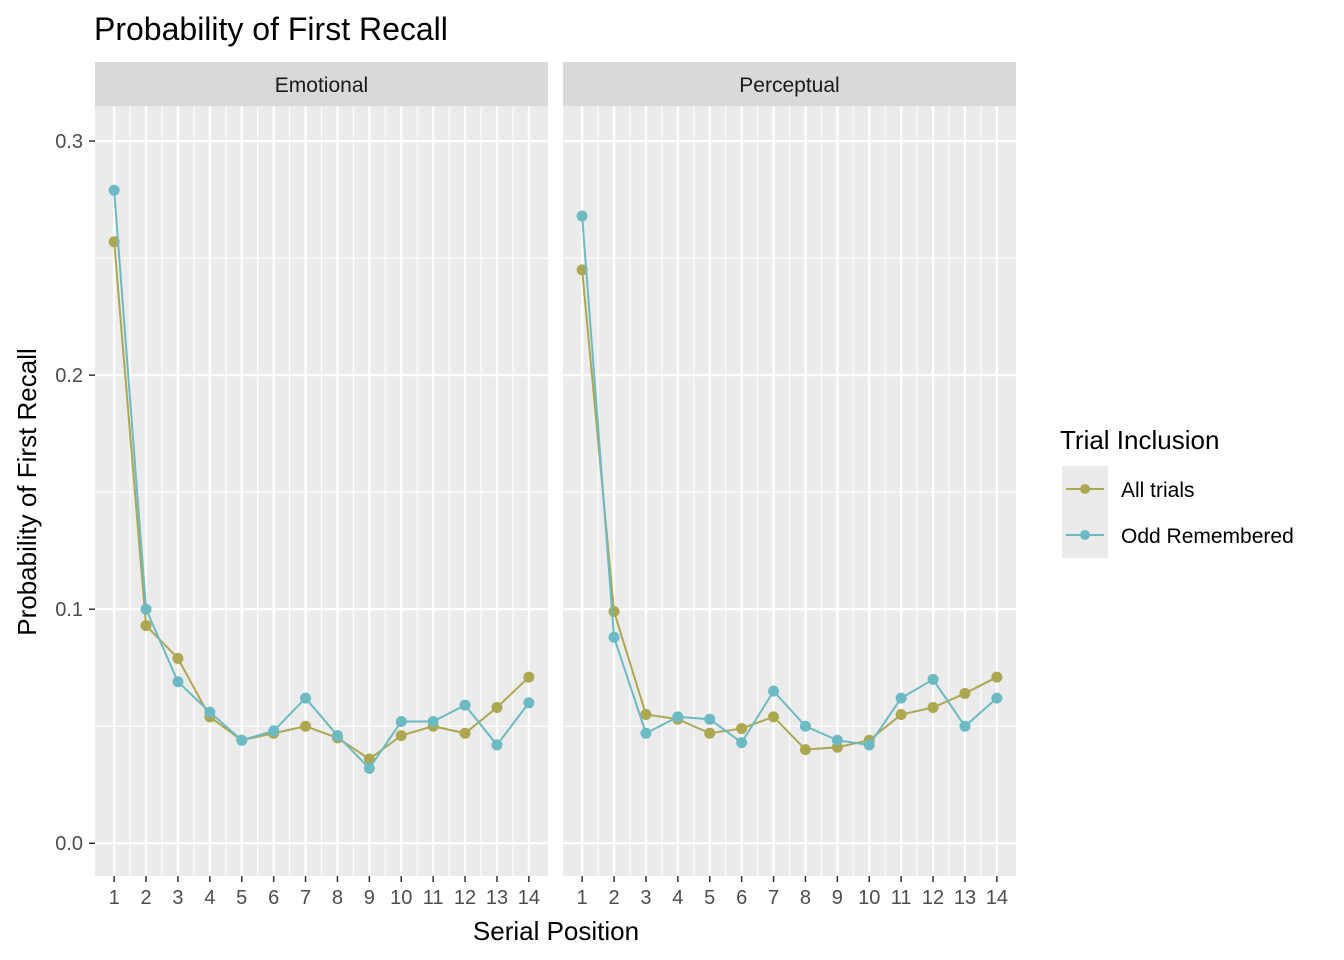 Image resolution: width=1344 pixels, height=960 pixels. What do you see at coordinates (1085, 535) in the screenshot?
I see `legend-point-odd-remembered` at bounding box center [1085, 535].